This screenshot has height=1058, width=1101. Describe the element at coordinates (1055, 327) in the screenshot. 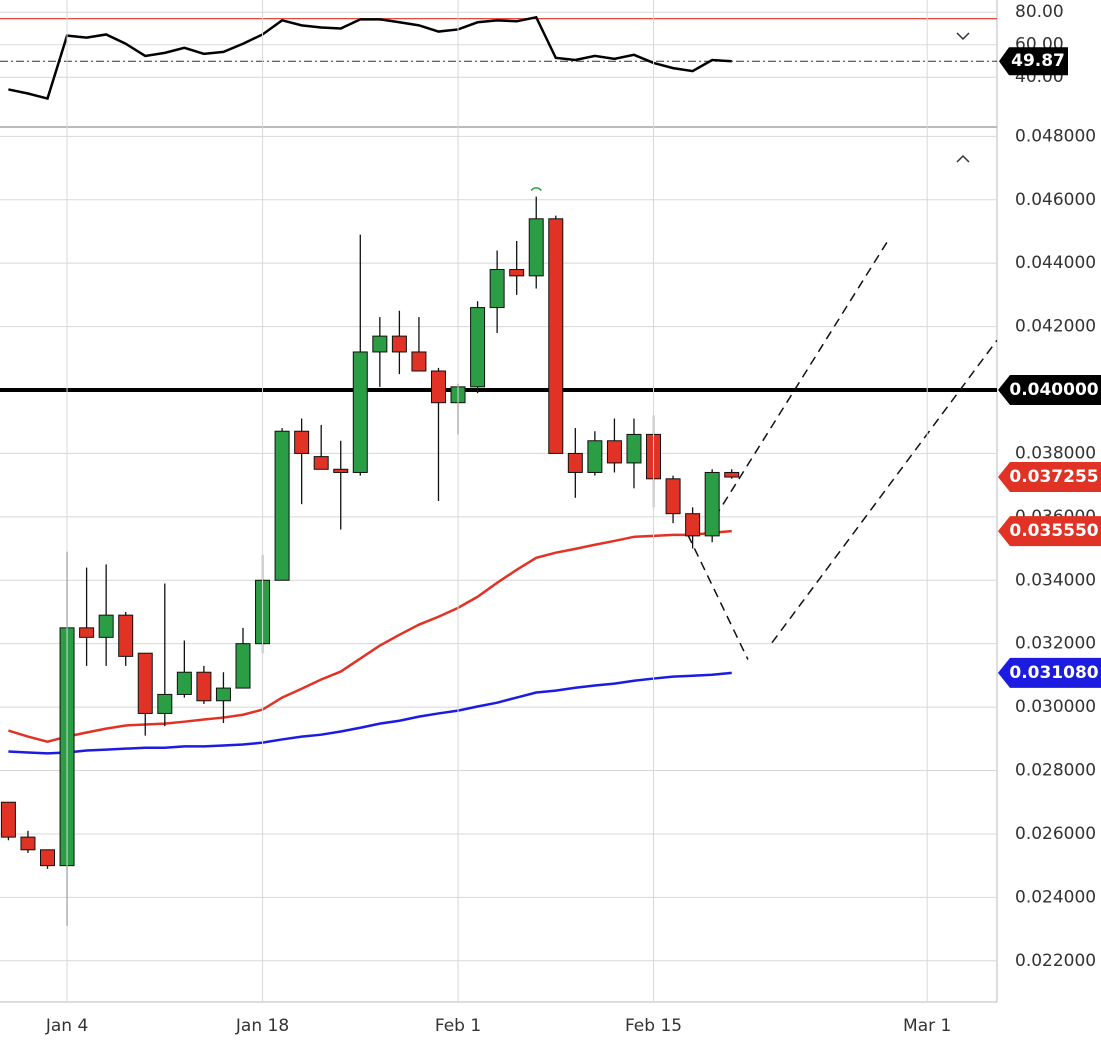

I see `y-tick-label: 0.042000` at that location.